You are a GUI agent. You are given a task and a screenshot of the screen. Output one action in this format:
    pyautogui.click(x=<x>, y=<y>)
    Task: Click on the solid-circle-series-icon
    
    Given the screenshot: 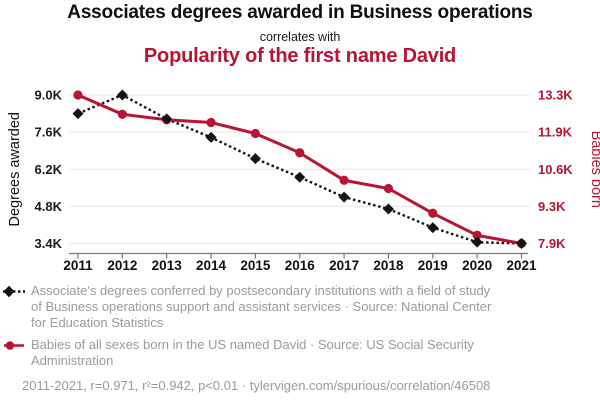 What is the action you would take?
    pyautogui.click(x=14, y=345)
    